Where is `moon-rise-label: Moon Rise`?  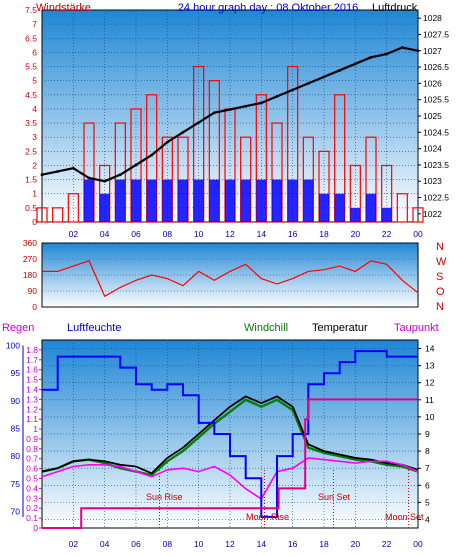 moon-rise-label: Moon Rise is located at coordinates (267, 517).